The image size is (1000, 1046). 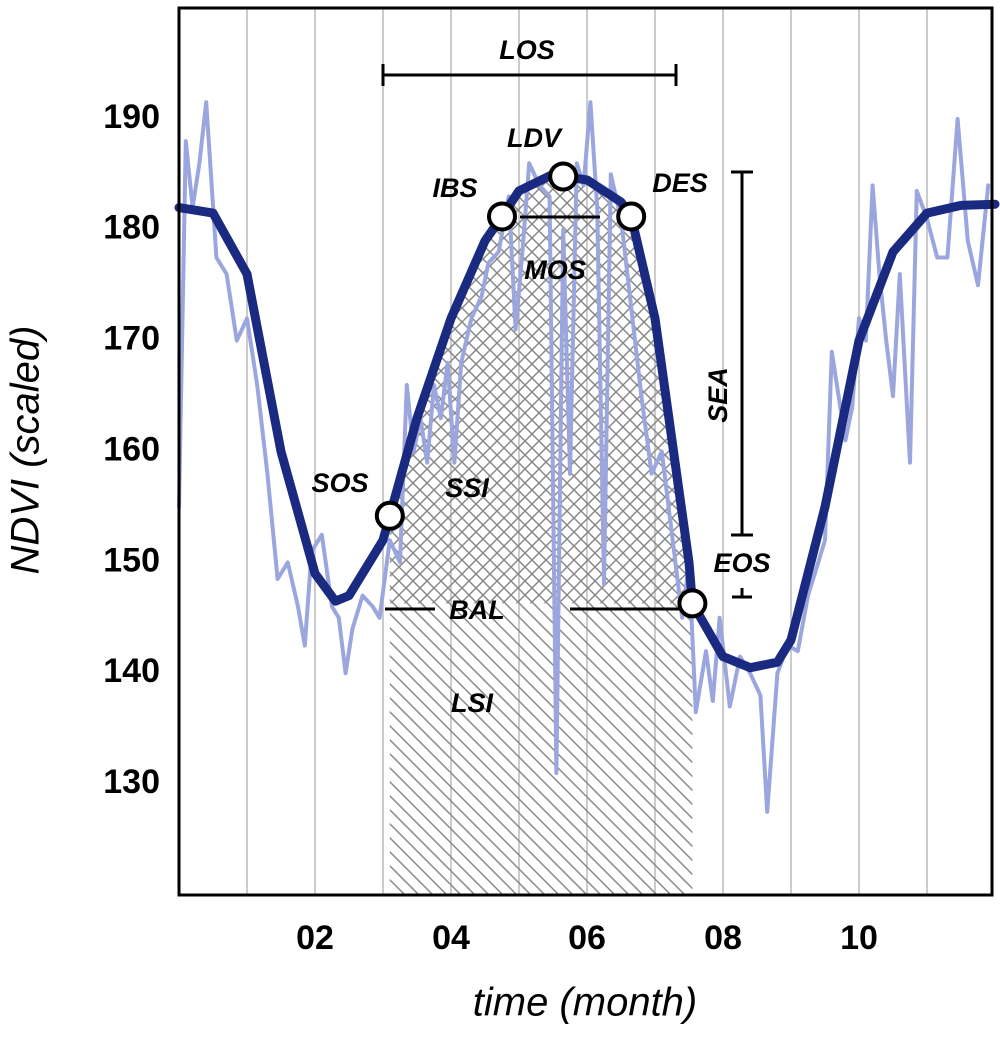 I want to click on x-tick-label: 04, so click(x=451, y=938).